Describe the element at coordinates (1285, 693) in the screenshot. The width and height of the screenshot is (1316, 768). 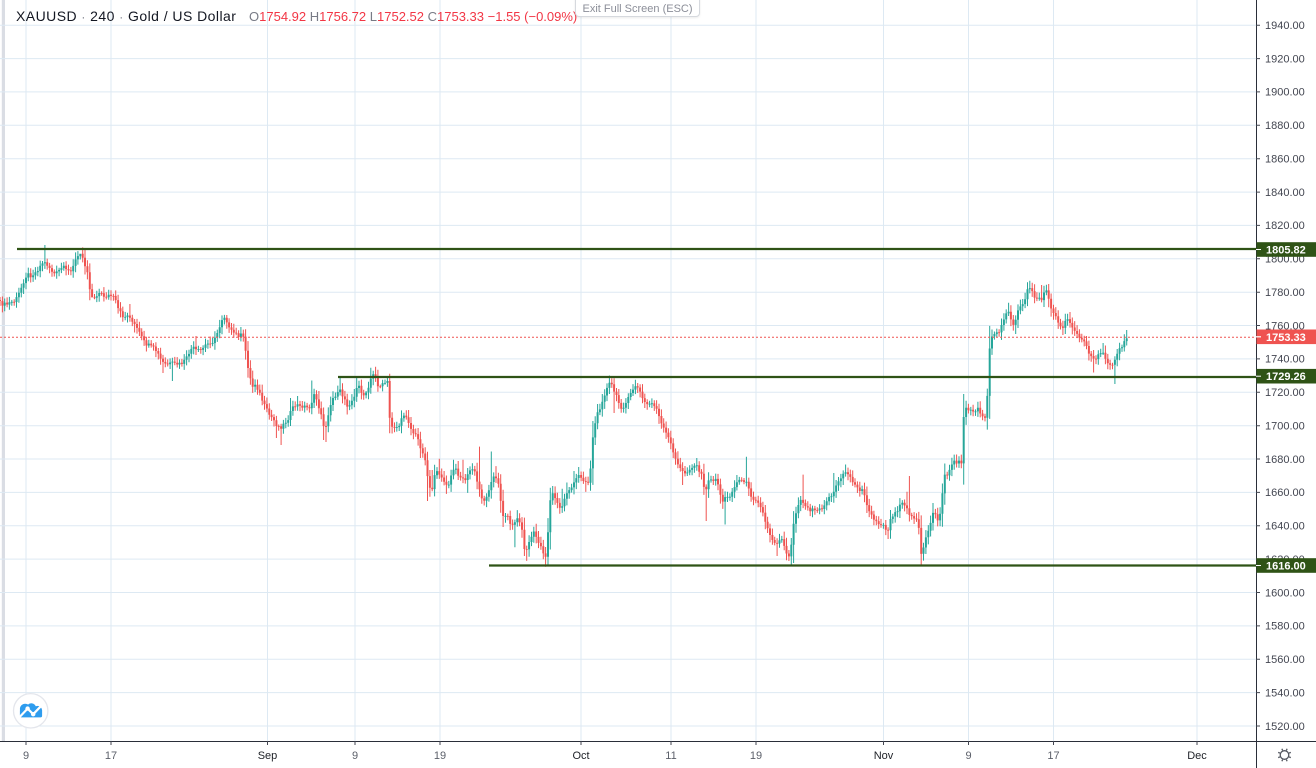
I see `svg-text: 1540.00` at that location.